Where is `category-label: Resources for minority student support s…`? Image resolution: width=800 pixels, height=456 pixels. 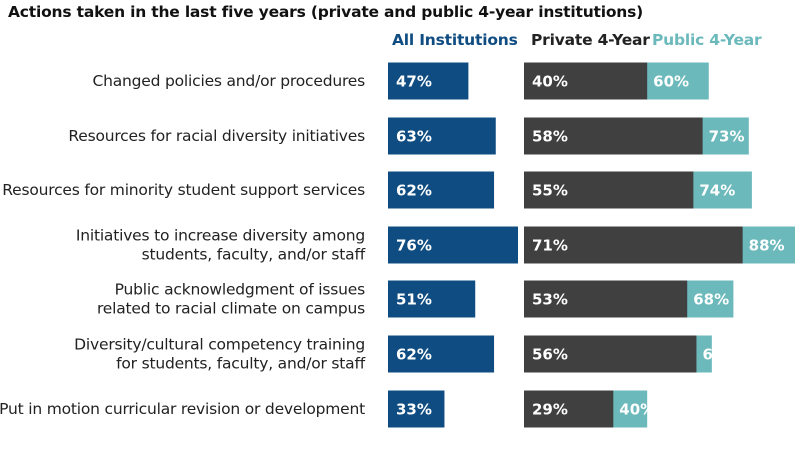
category-label: Resources for minority student support s… is located at coordinates (183, 190).